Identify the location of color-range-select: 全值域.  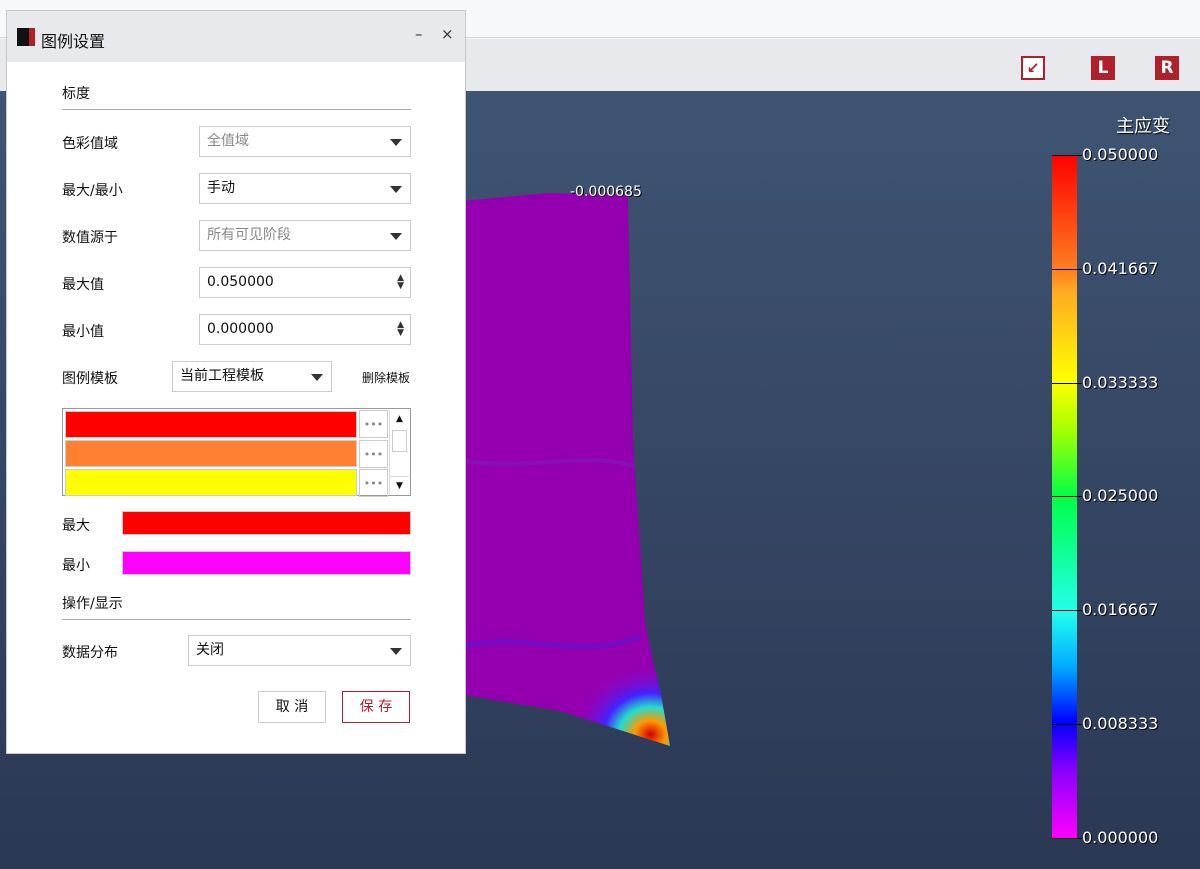
(305, 141).